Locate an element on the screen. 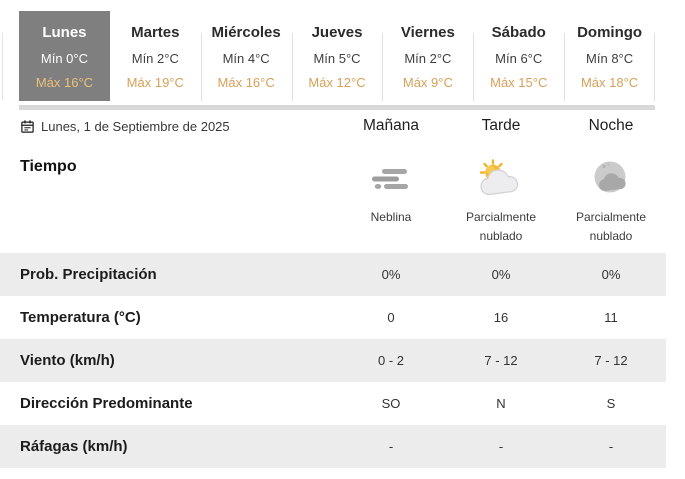 The image size is (685, 479). tab-sabado: Sábado Mín 6°C Máx 15°C is located at coordinates (519, 56).